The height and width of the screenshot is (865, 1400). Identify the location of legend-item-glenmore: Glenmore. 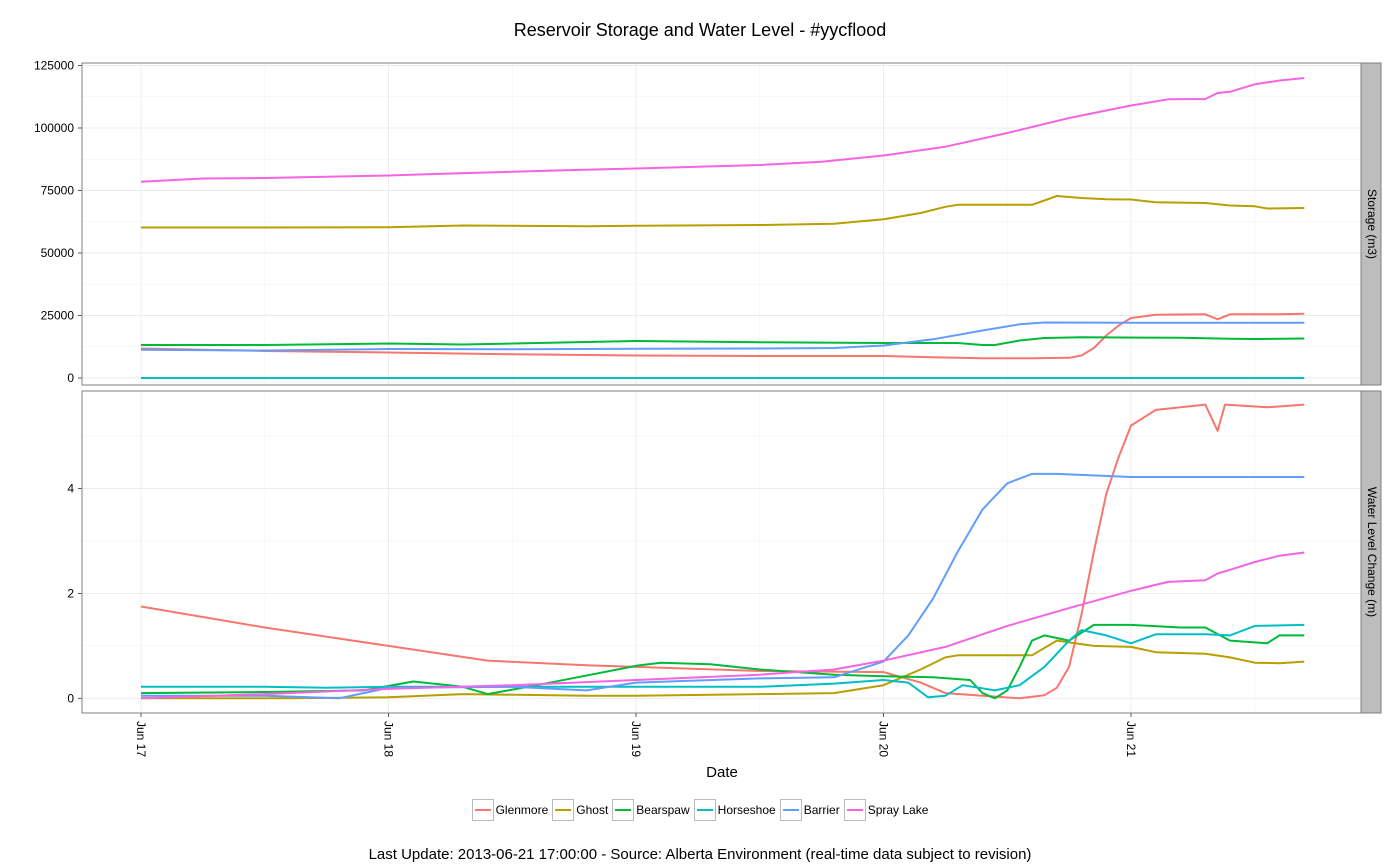
(510, 810).